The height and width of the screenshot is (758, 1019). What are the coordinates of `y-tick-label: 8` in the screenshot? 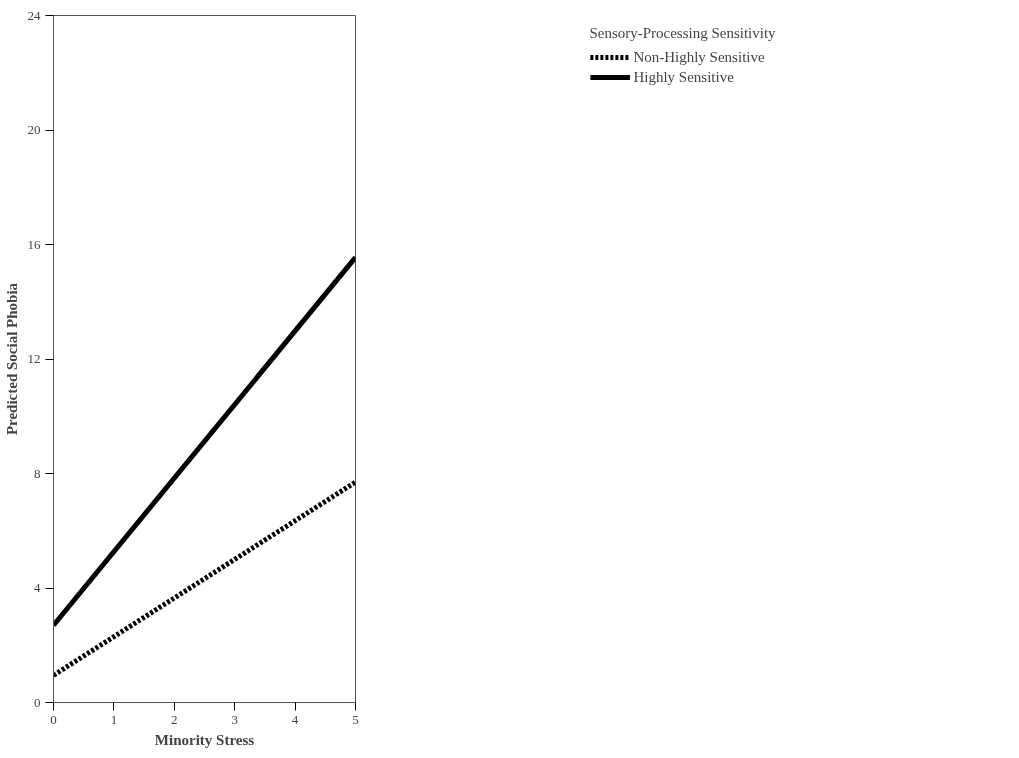 It's located at (37, 473).